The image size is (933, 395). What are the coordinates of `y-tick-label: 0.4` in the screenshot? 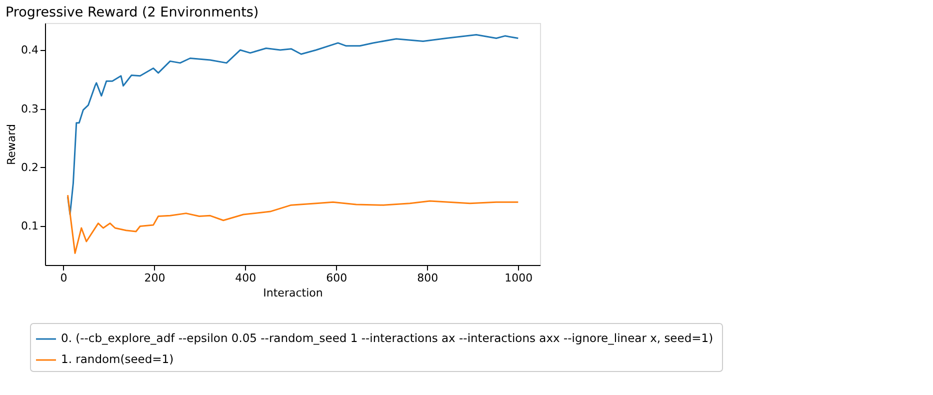 It's located at (29, 50).